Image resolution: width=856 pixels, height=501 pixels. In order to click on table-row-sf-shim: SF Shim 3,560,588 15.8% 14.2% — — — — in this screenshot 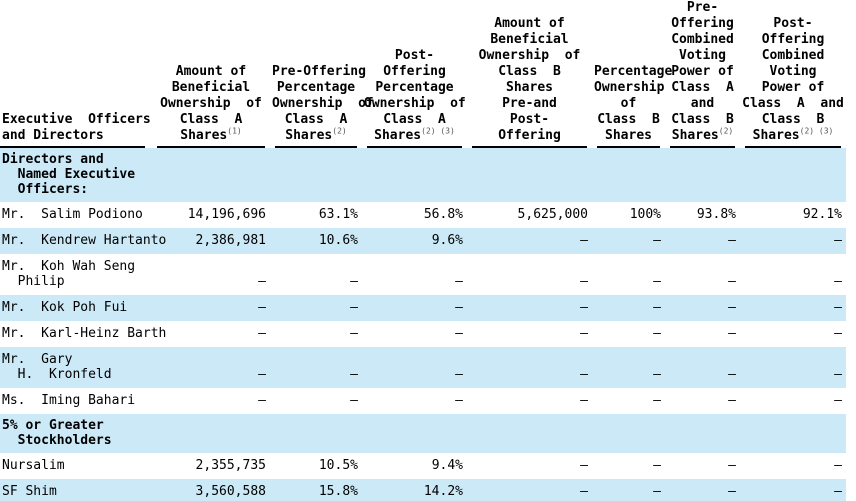, I will do `click(423, 490)`.